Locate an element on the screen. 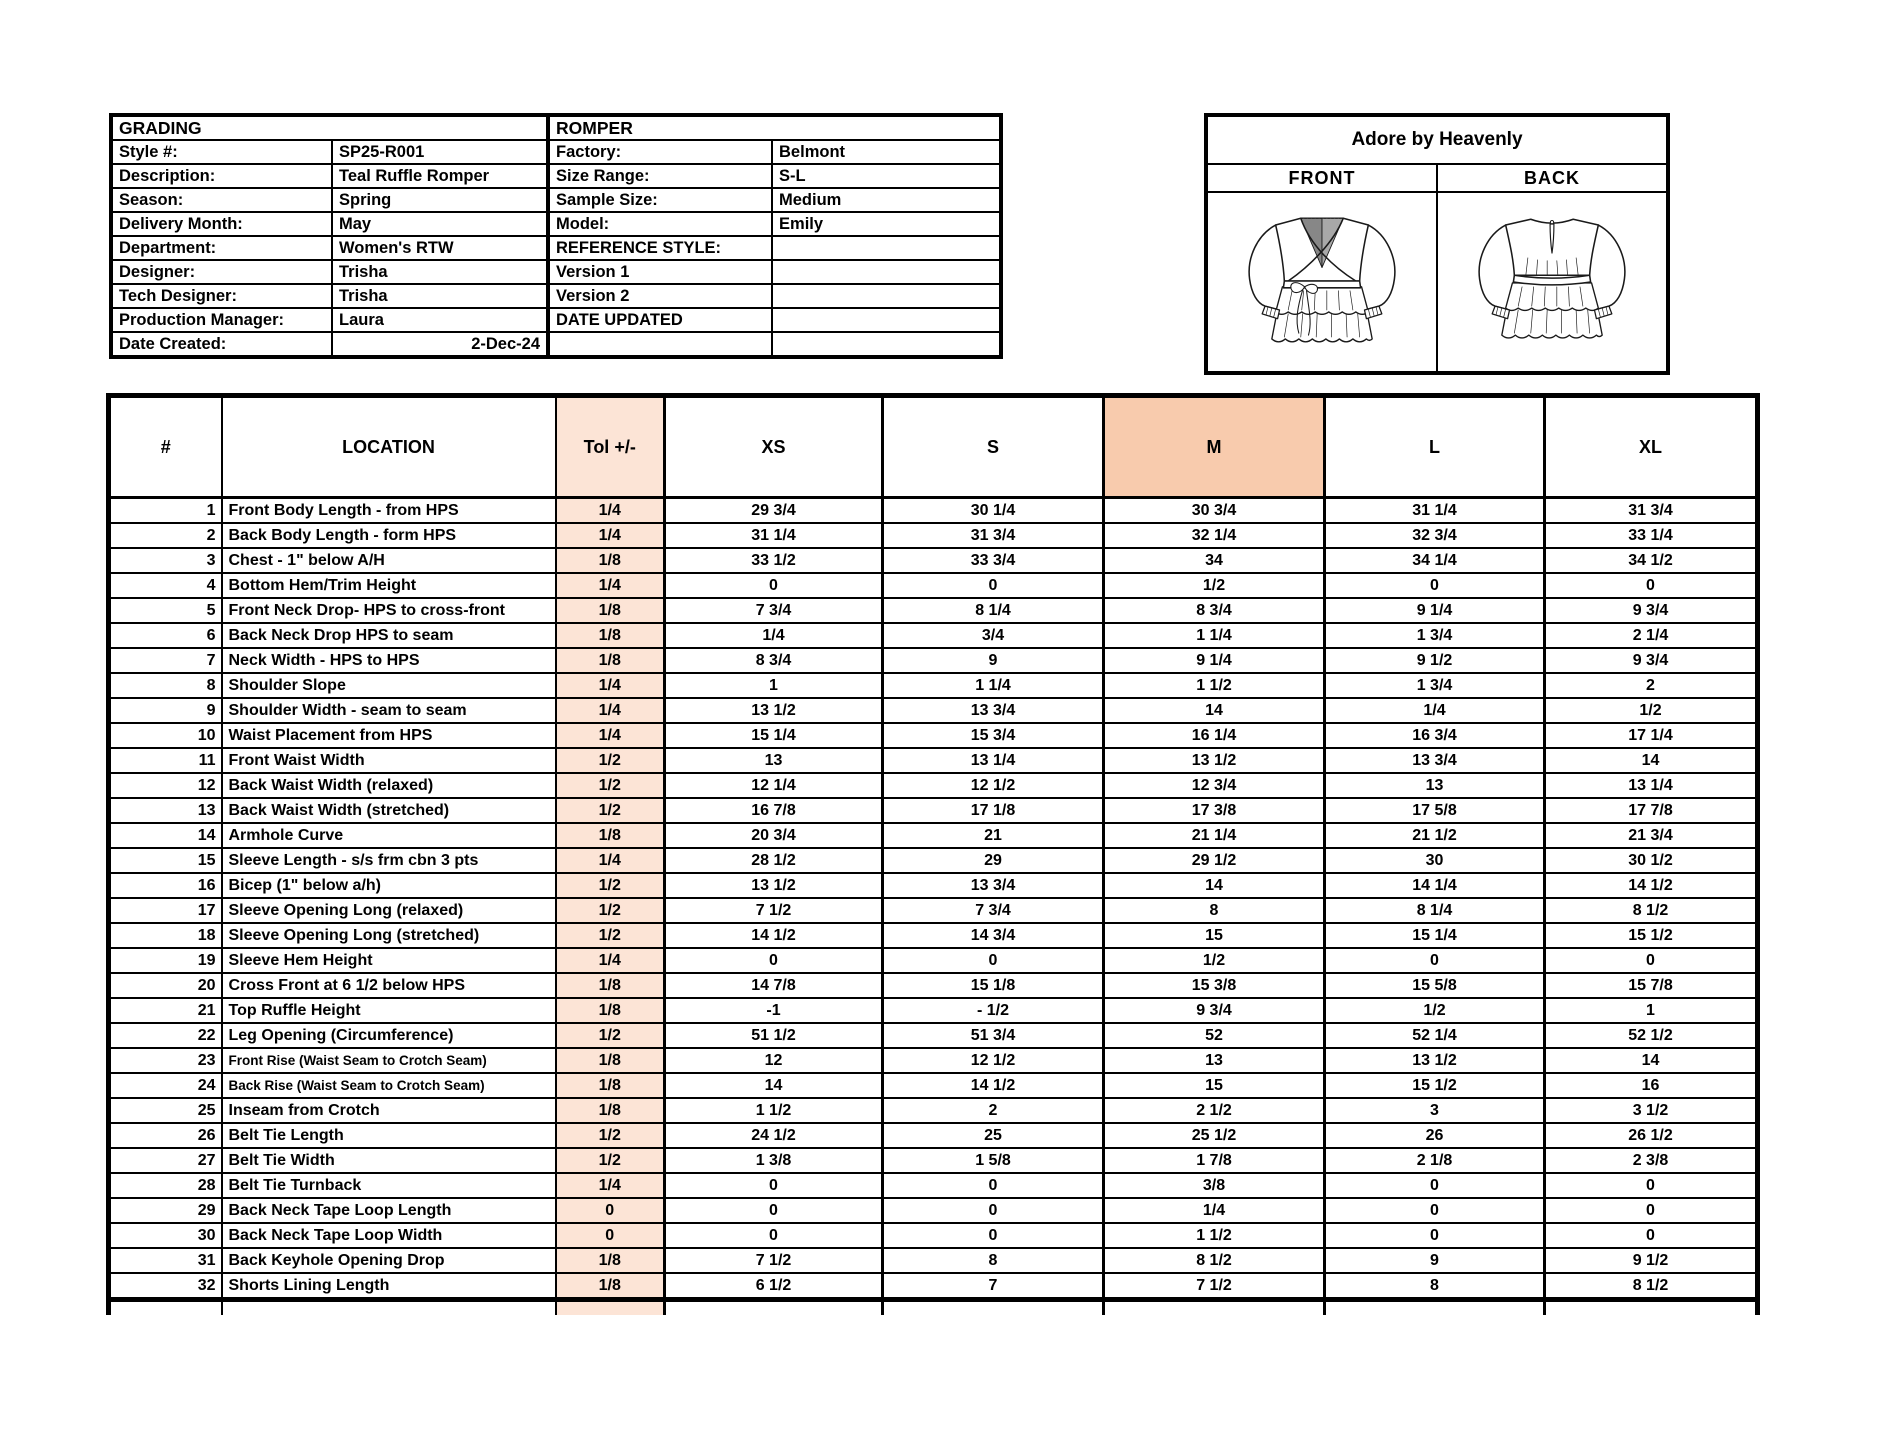  spec-row: 8 Shoulder Slope 1/4 1 1 1/4 1 1/2 1 3/4 2 is located at coordinates (933, 685).